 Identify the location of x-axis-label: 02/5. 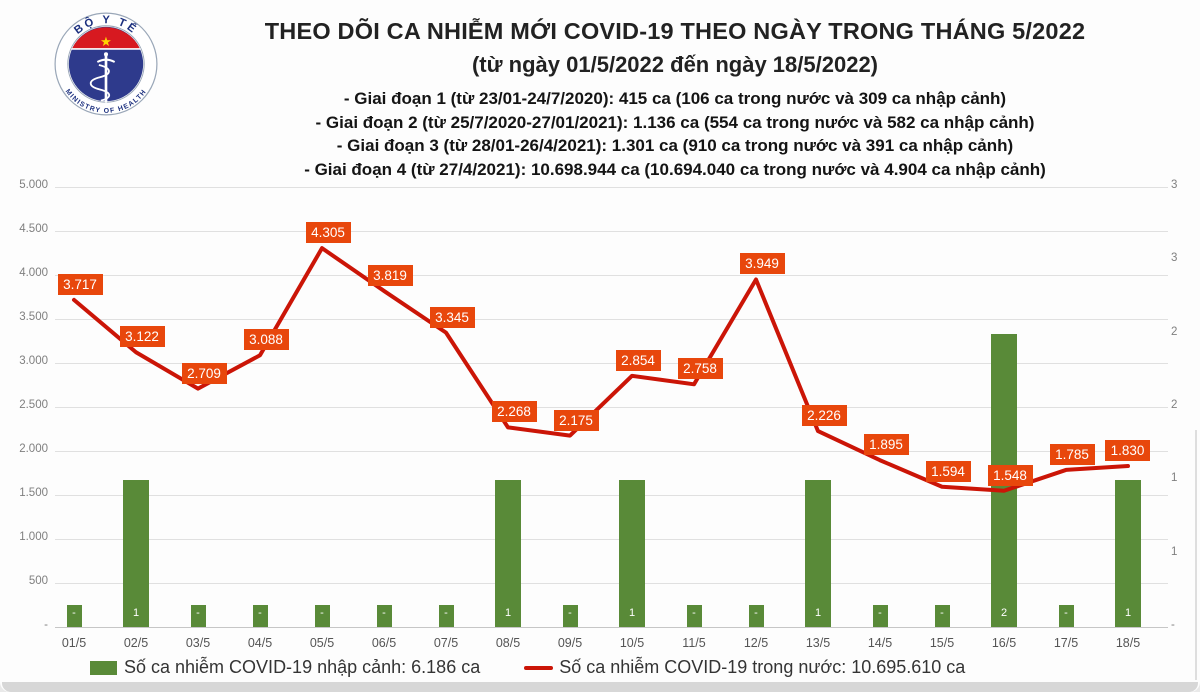
(136, 643).